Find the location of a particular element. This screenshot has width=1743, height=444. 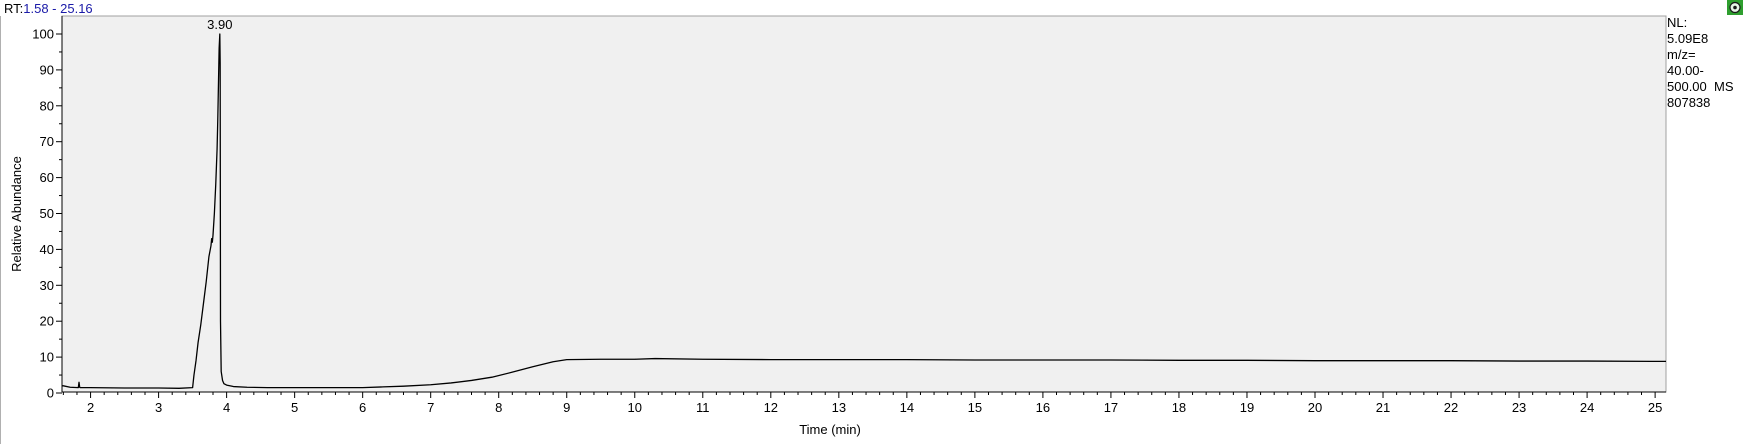

y-axis: 0 10 20 30 40 50 60 70 80 90 100 is located at coordinates (47, 208).